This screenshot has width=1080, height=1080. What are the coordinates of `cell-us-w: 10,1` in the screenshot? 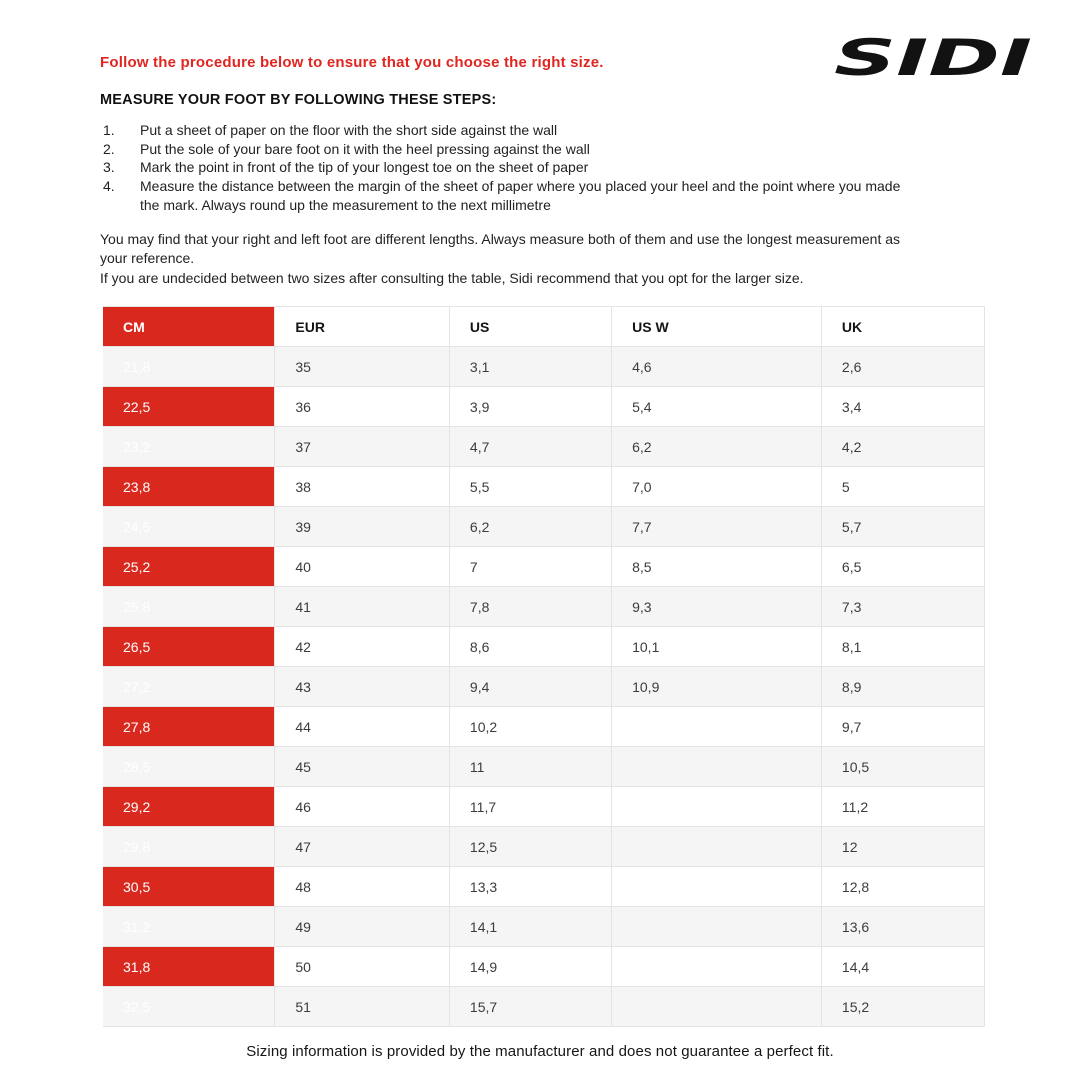 It's located at (716, 646).